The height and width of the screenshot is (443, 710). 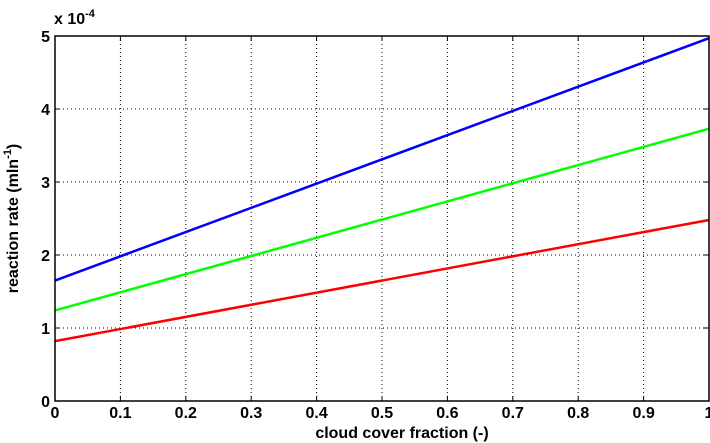 What do you see at coordinates (55, 413) in the screenshot?
I see `x-tick-label: 0` at bounding box center [55, 413].